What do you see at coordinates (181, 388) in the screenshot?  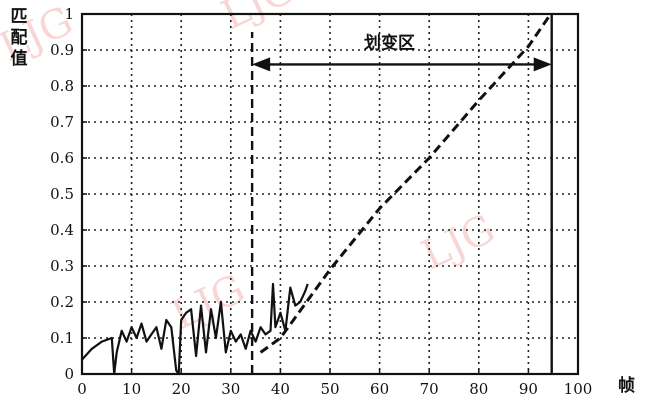 I see `x-tick-label: 20` at bounding box center [181, 388].